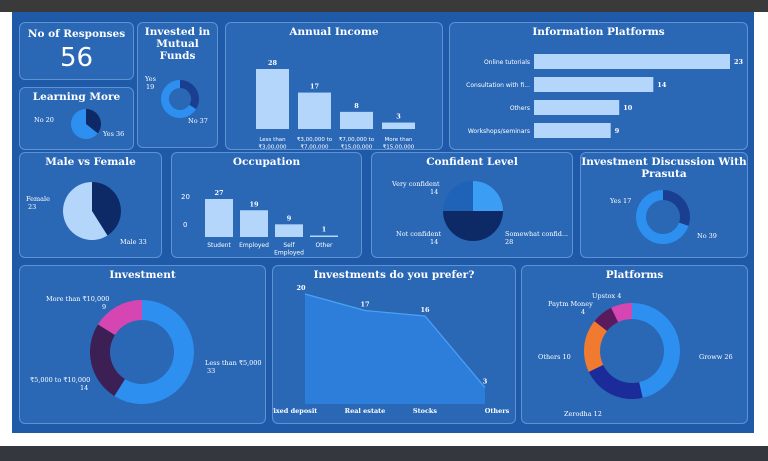  What do you see at coordinates (662, 85) in the screenshot?
I see `data-label: 14` at bounding box center [662, 85].